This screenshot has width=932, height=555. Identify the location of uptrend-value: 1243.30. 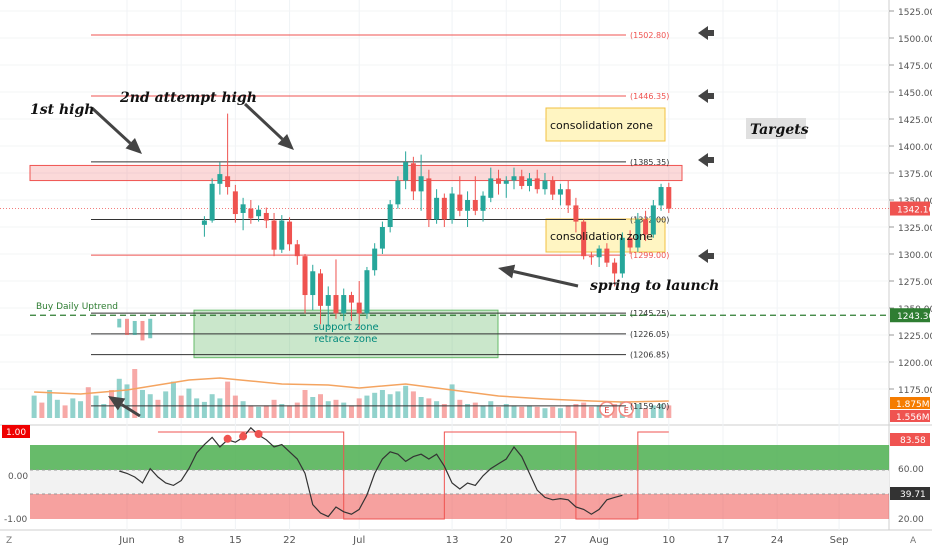
(914, 317).